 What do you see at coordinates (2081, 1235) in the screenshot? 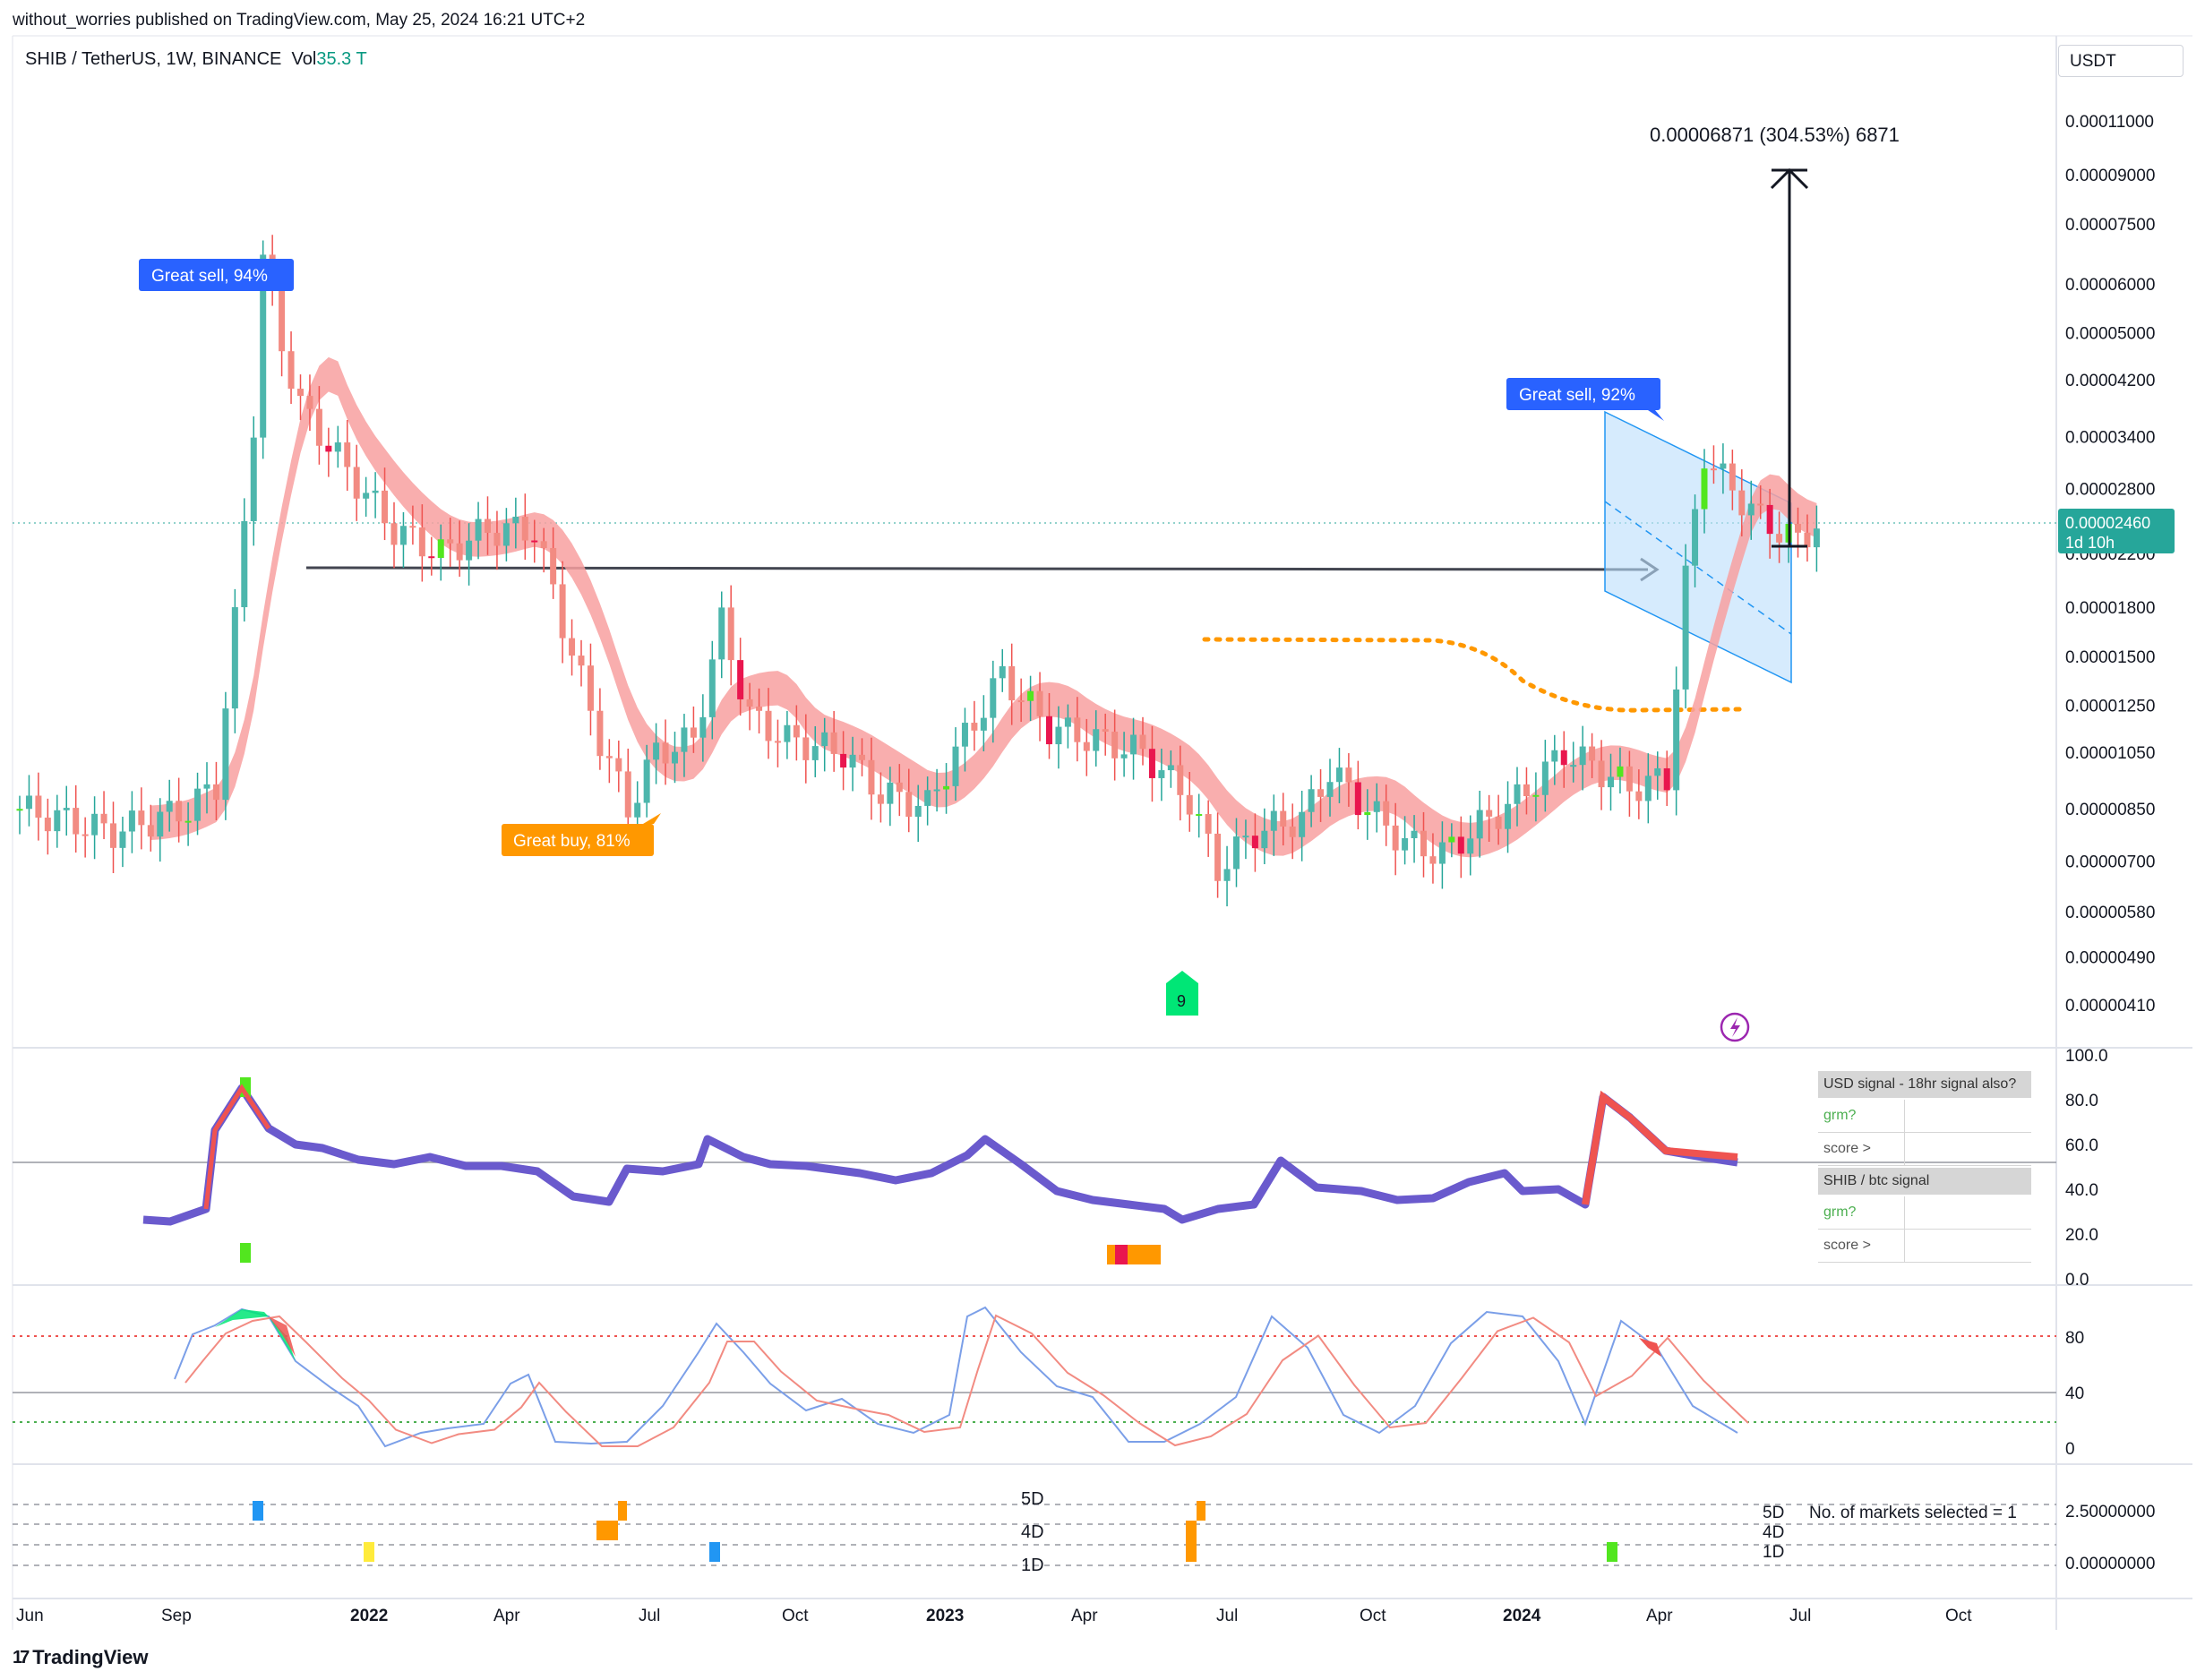
I see `osc-tick: 20.0` at bounding box center [2081, 1235].